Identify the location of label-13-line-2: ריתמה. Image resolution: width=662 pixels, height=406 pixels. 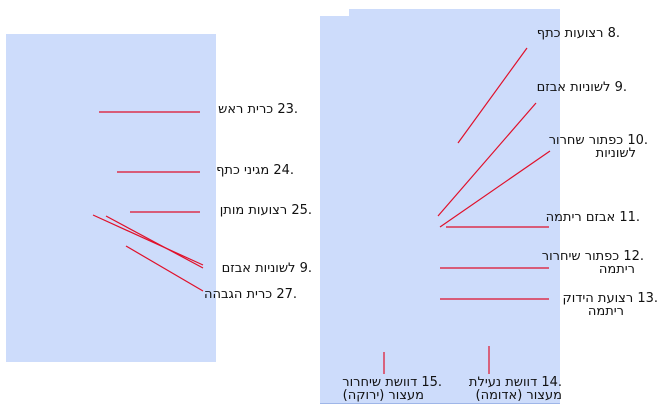
(605, 311).